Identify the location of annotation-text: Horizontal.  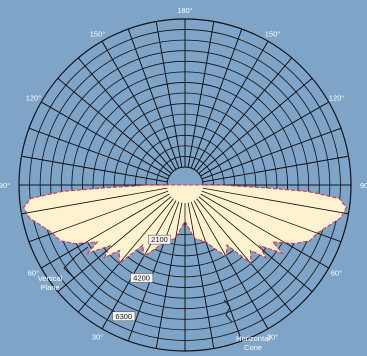
(253, 338).